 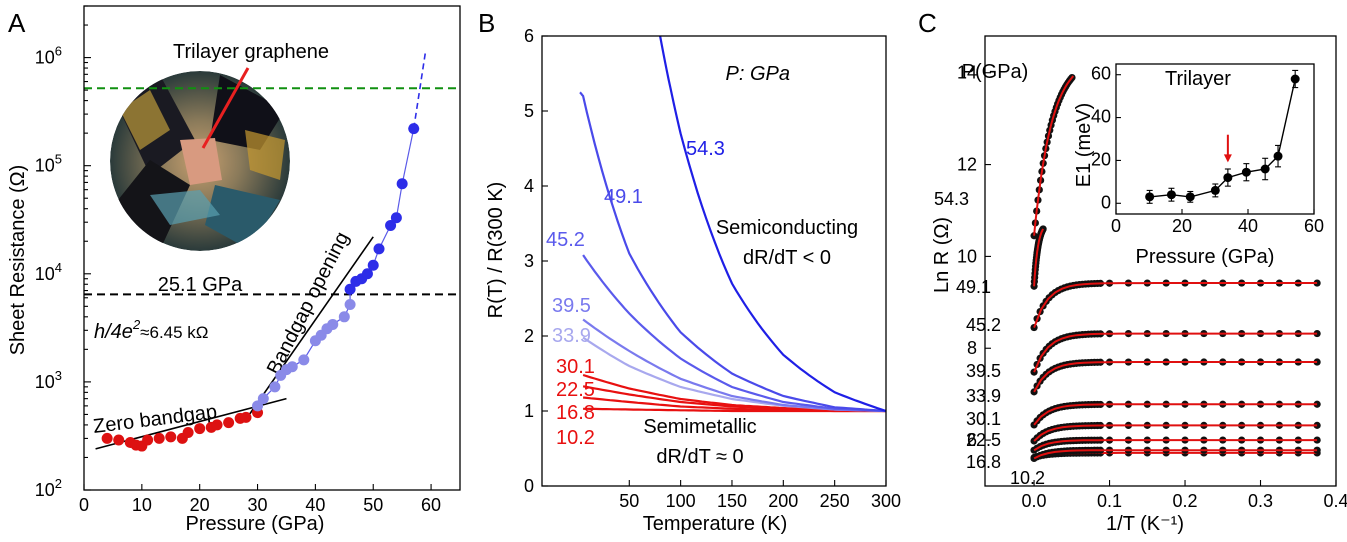 I want to click on fit-curve-49.1, so click(x=1175, y=305).